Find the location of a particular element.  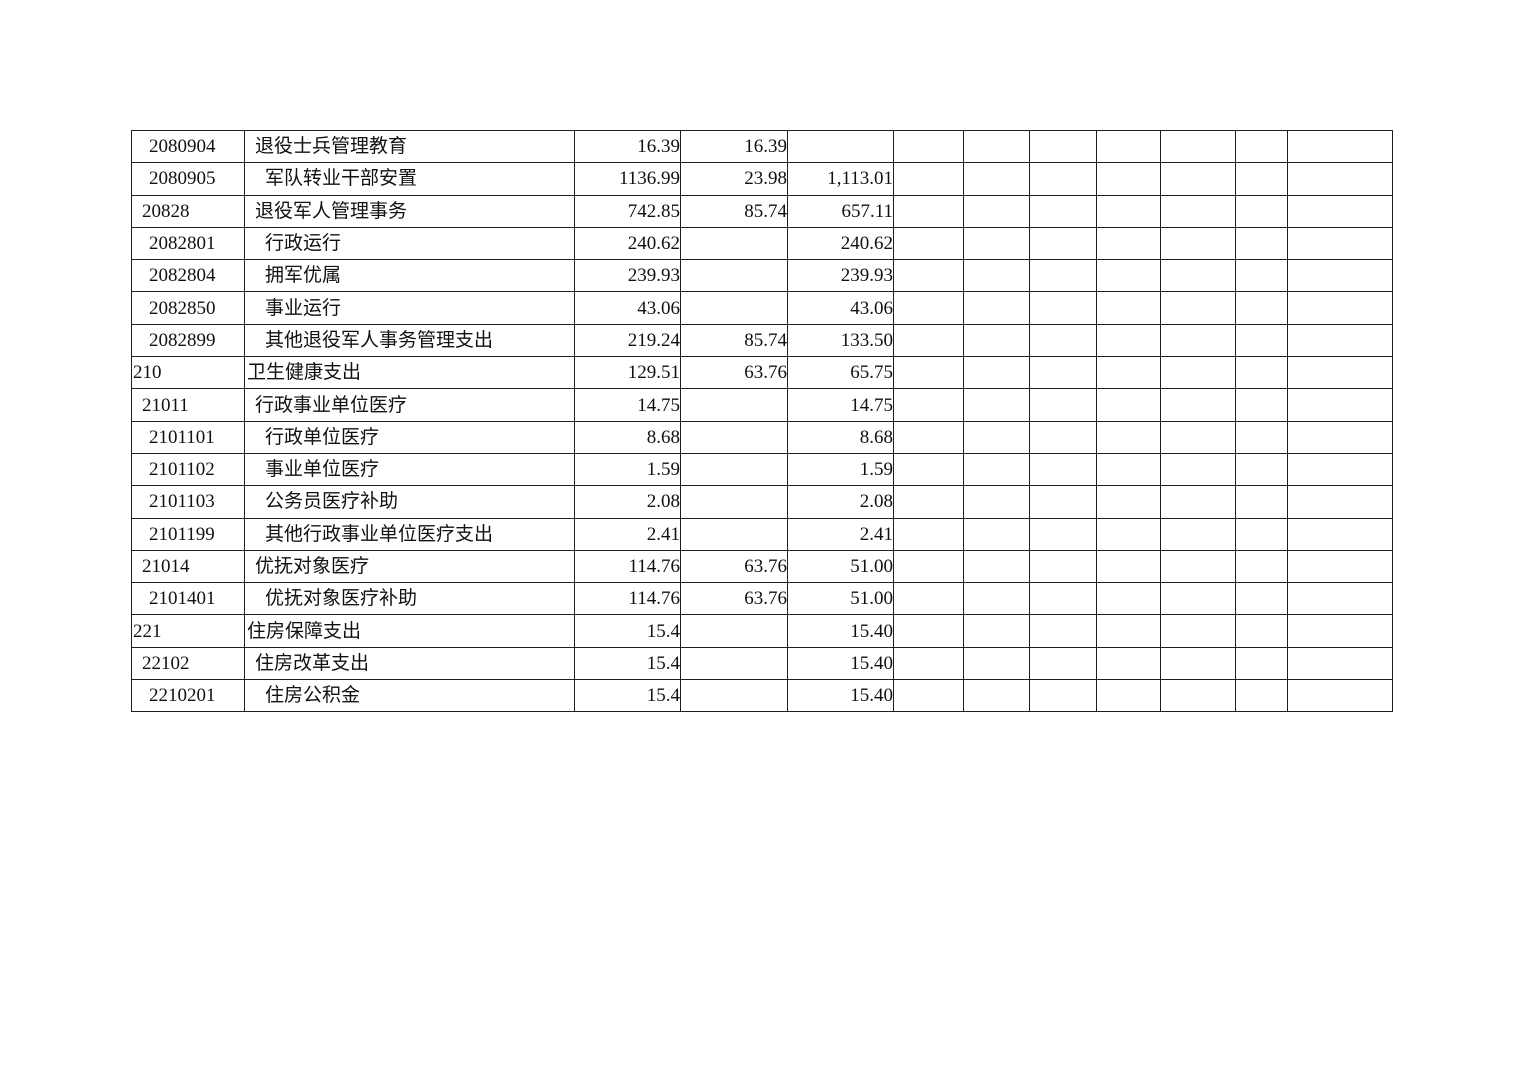

value2-cell: 85.74 is located at coordinates (734, 211).